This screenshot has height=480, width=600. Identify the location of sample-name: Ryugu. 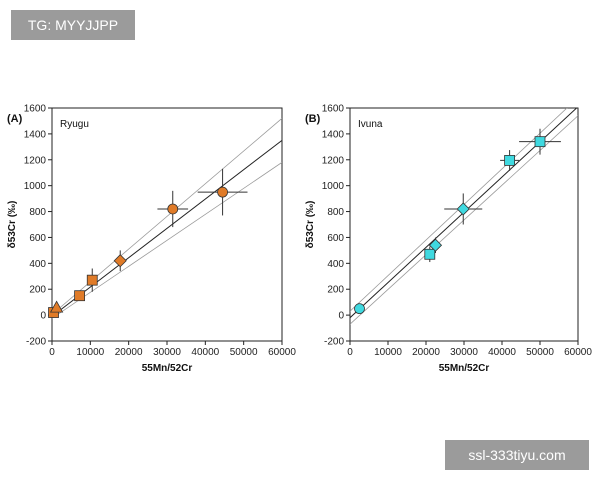
(74, 124).